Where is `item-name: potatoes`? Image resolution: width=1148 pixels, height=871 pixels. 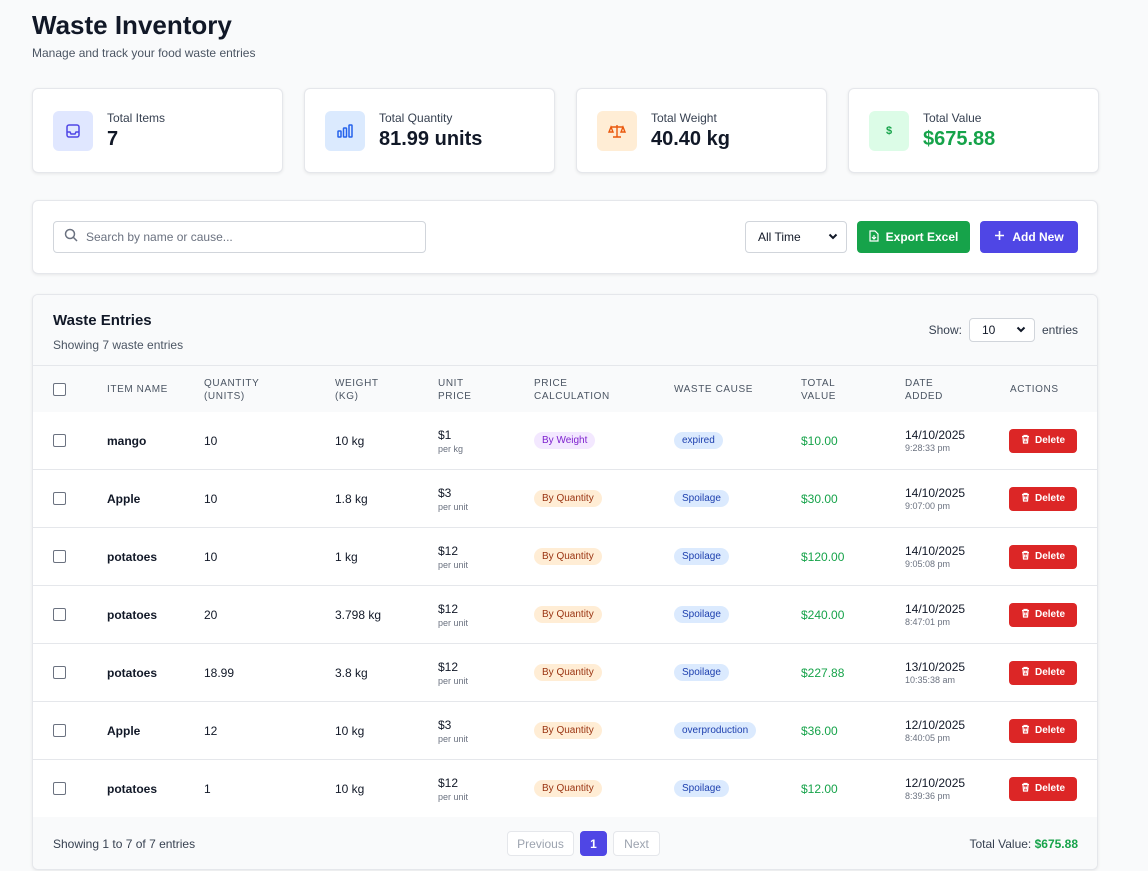 item-name: potatoes is located at coordinates (132, 788).